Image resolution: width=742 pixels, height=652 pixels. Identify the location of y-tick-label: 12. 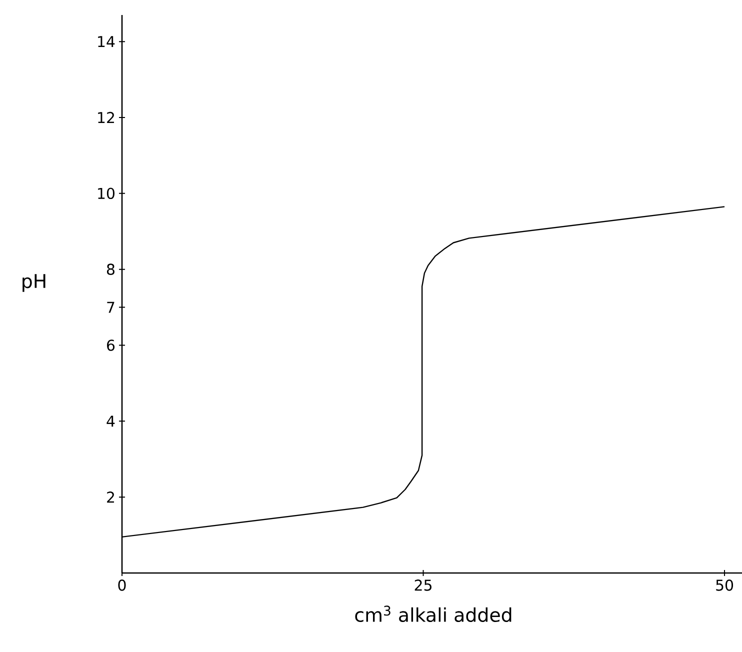
(106, 118).